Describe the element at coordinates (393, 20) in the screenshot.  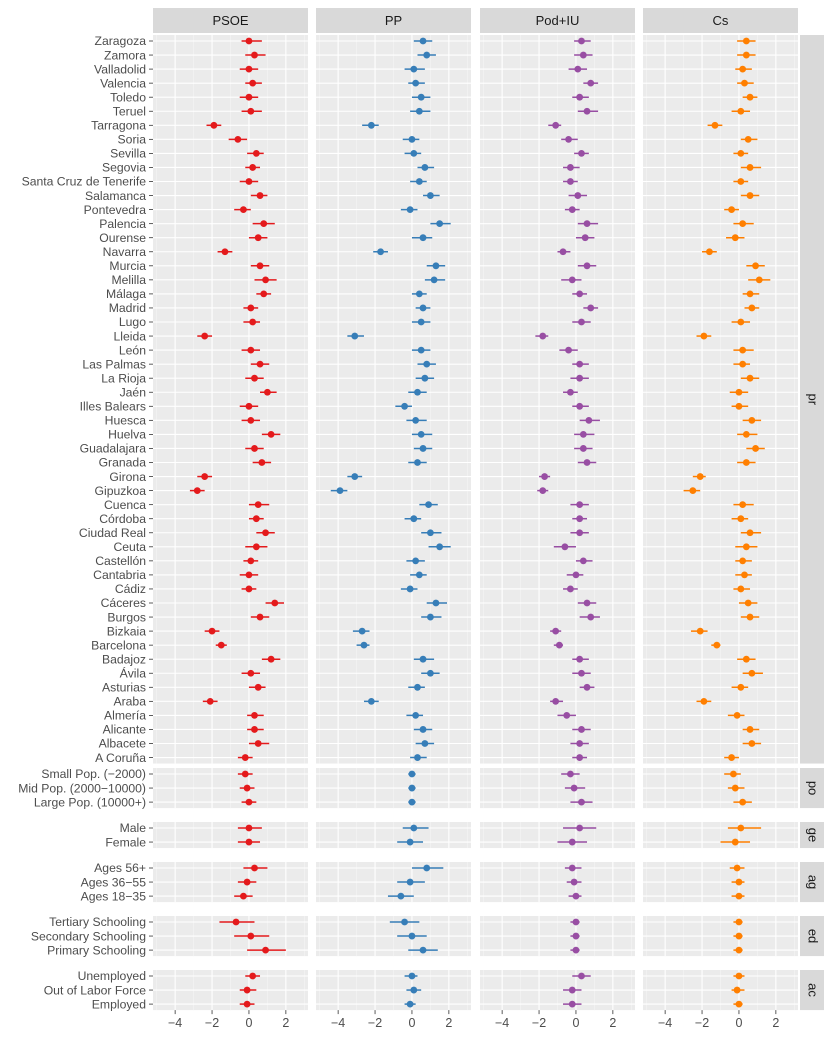
I see `strip-label-pp: PP` at that location.